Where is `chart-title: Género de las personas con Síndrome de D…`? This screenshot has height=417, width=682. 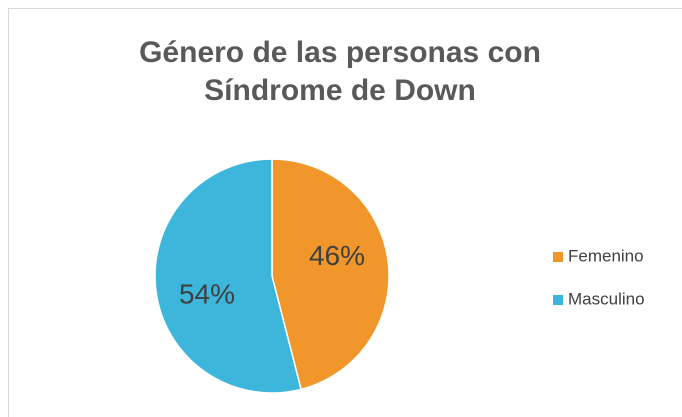
chart-title: Género de las personas con Síndrome de D… is located at coordinates (340, 71).